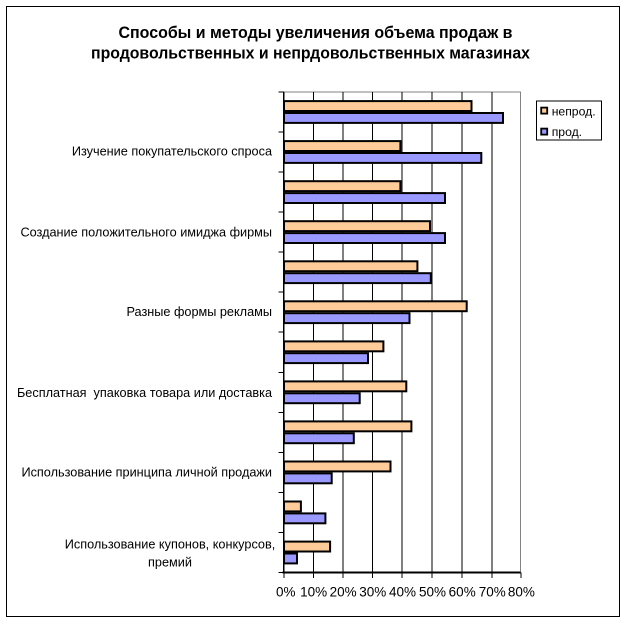 This screenshot has height=624, width=626. What do you see at coordinates (343, 591) in the screenshot?
I see `svg-text: 20%` at bounding box center [343, 591].